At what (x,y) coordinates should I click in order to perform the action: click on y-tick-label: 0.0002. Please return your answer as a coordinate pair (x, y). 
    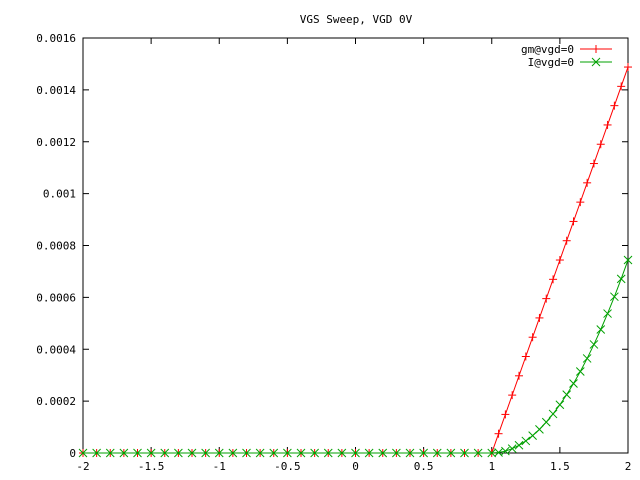
    Looking at the image, I should click on (56, 401).